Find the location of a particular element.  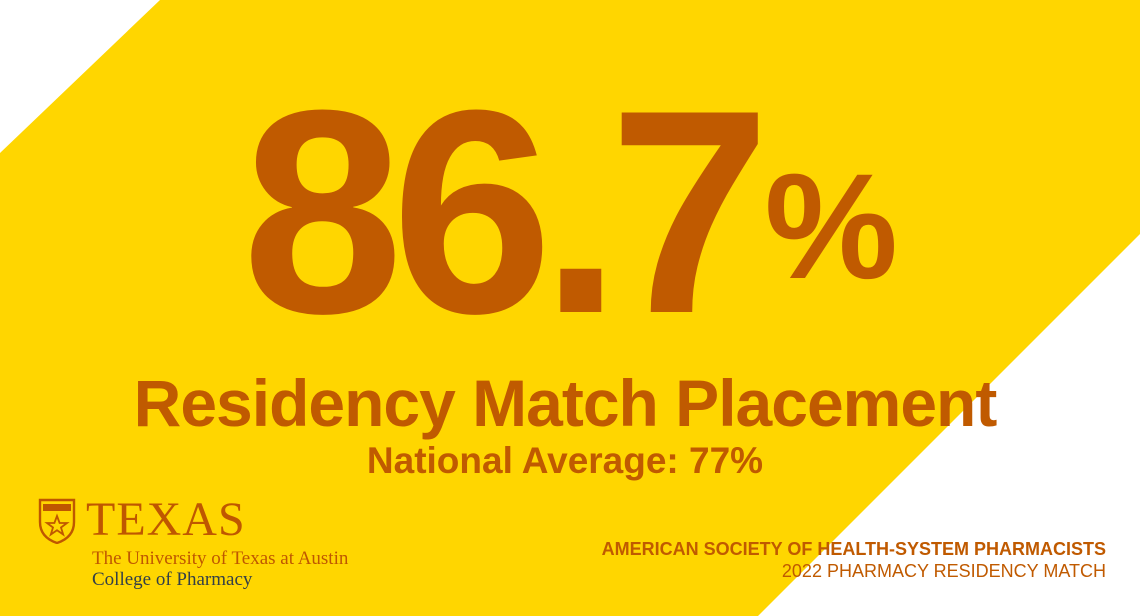

subtitle: Residency Match Placement is located at coordinates (565, 403).